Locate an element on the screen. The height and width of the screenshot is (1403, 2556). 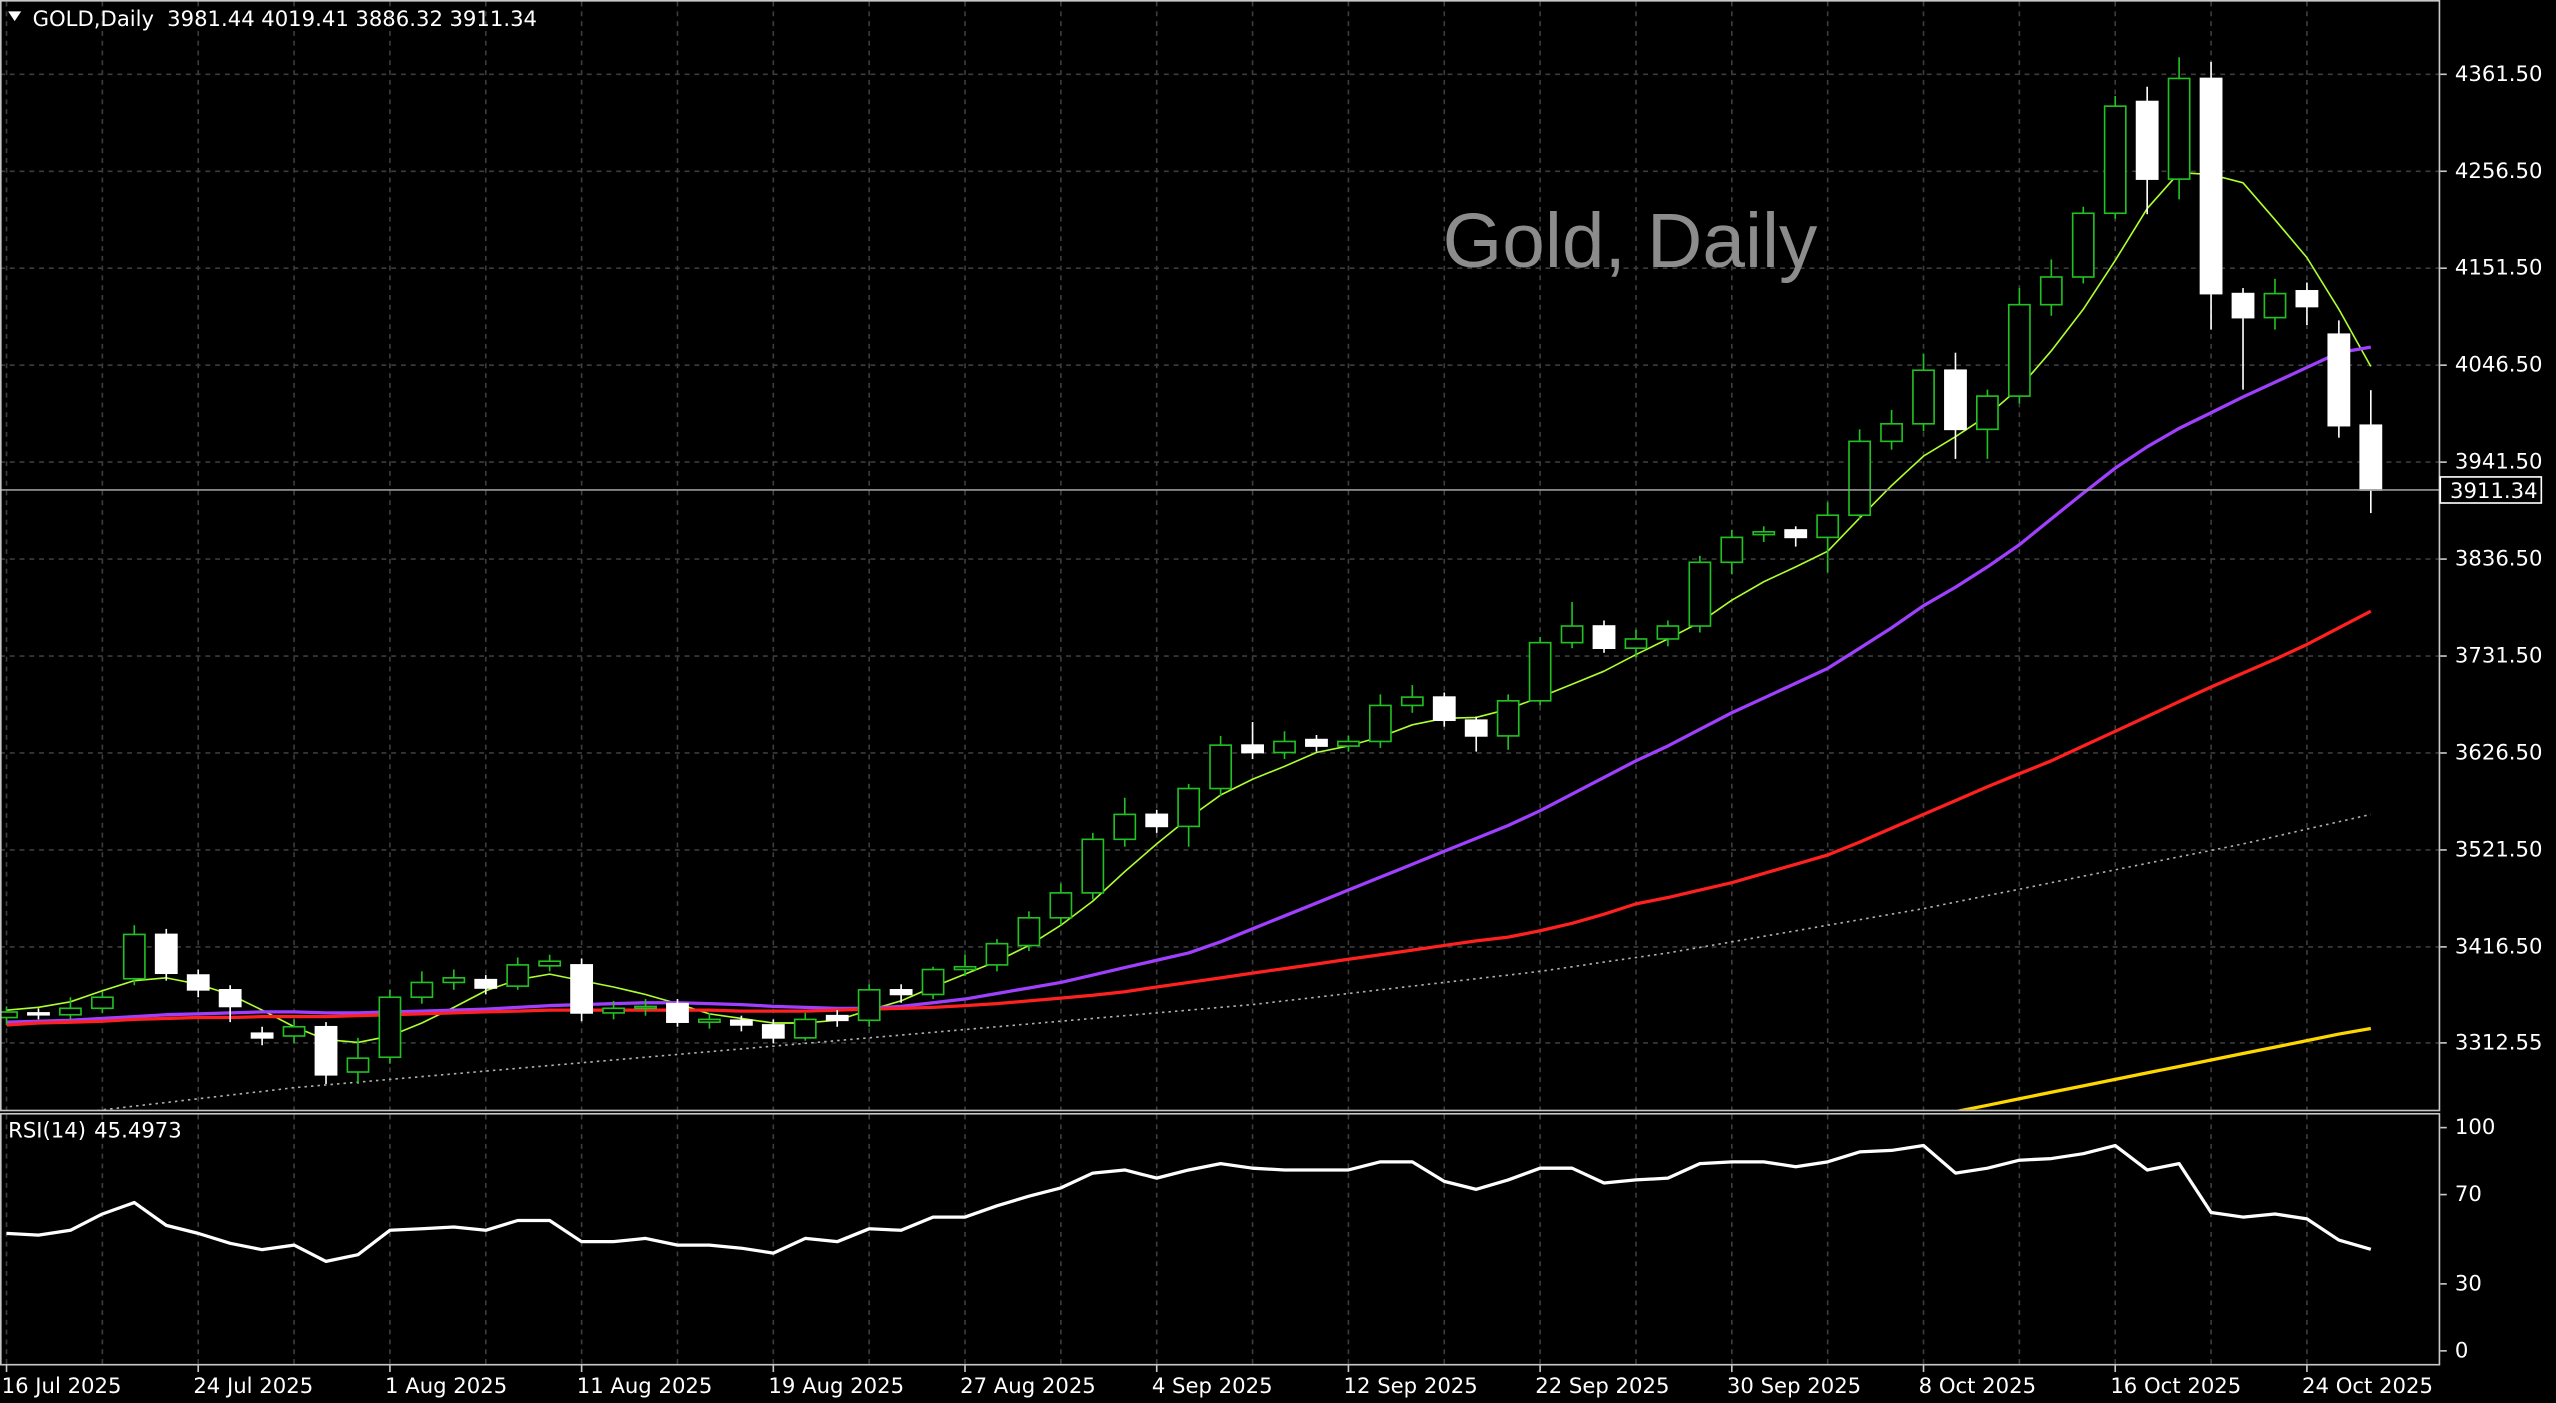
y-tick-label: 0 is located at coordinates (2461, 1349).